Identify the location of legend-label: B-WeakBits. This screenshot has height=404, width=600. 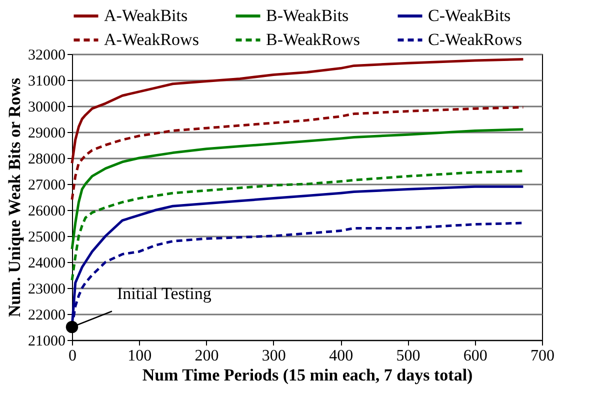
(307, 15).